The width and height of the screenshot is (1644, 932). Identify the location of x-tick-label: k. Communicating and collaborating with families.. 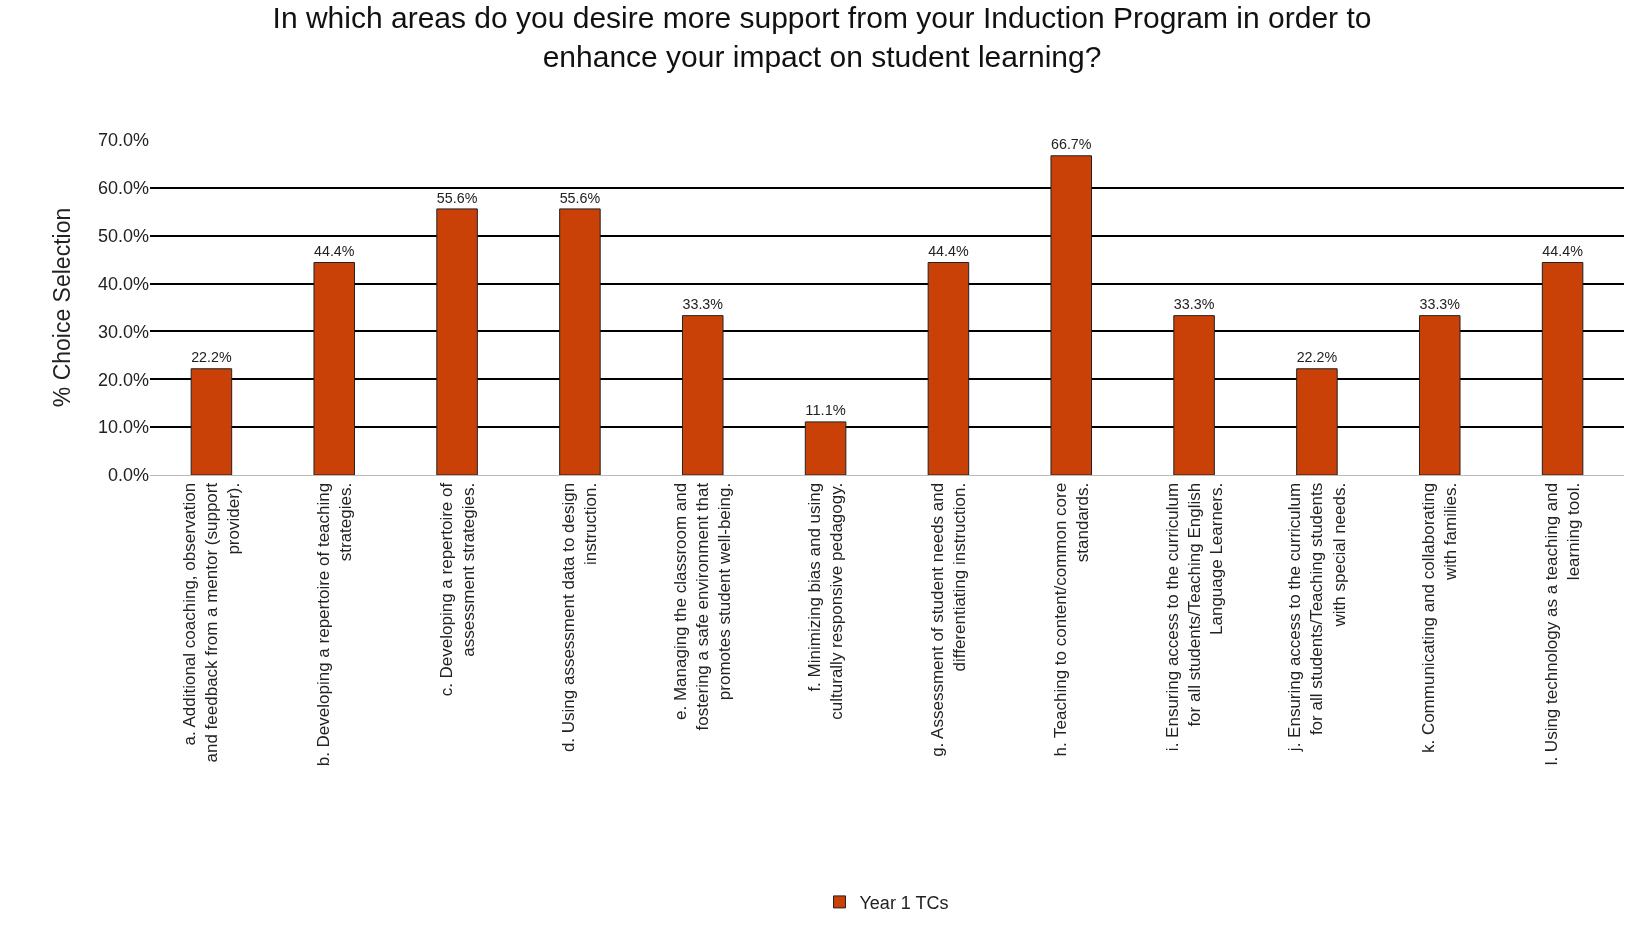
(1440, 618).